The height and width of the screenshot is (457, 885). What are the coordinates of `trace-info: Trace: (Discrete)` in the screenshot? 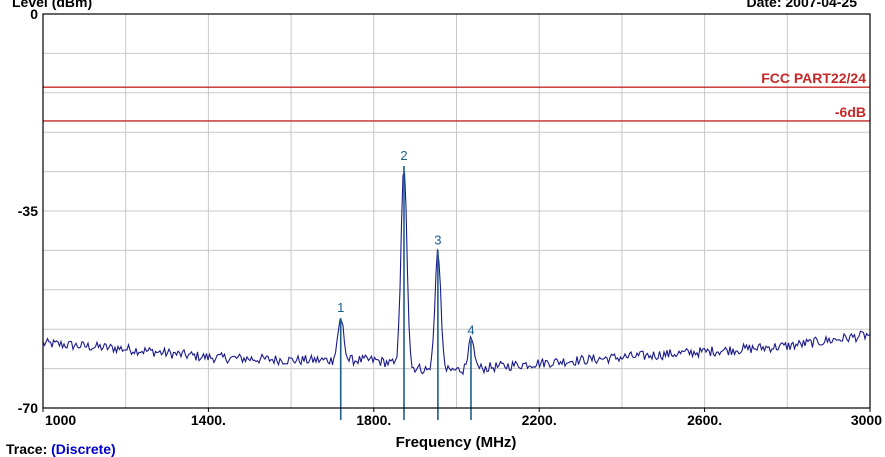 It's located at (61, 449).